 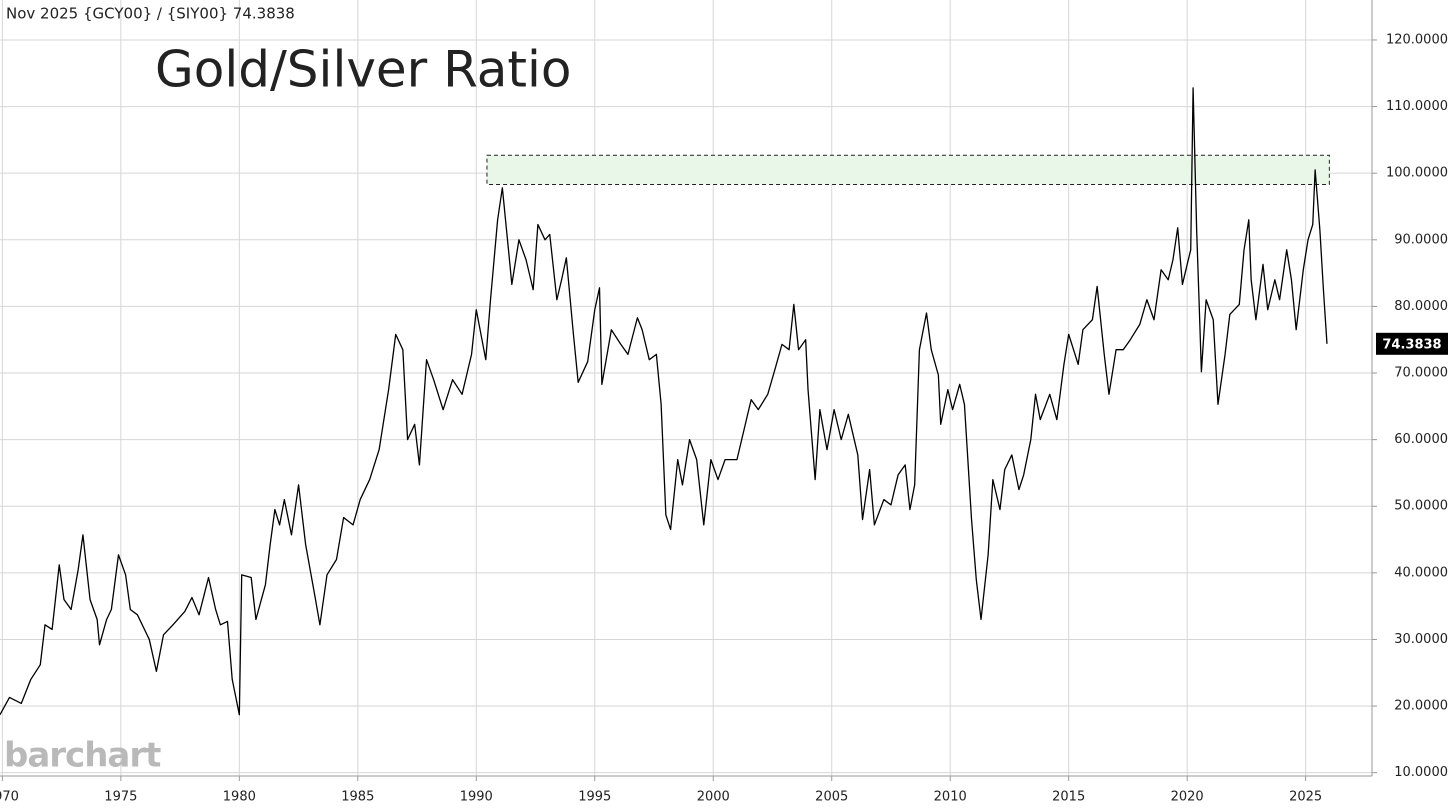 I want to click on x-tick-label: 2020, so click(x=1187, y=797).